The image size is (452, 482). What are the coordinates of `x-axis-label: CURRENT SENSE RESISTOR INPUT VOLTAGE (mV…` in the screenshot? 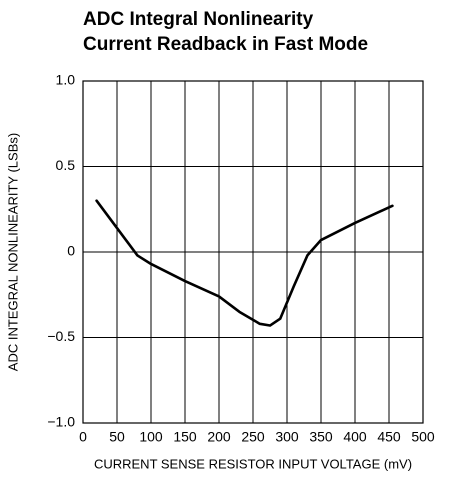 It's located at (253, 463).